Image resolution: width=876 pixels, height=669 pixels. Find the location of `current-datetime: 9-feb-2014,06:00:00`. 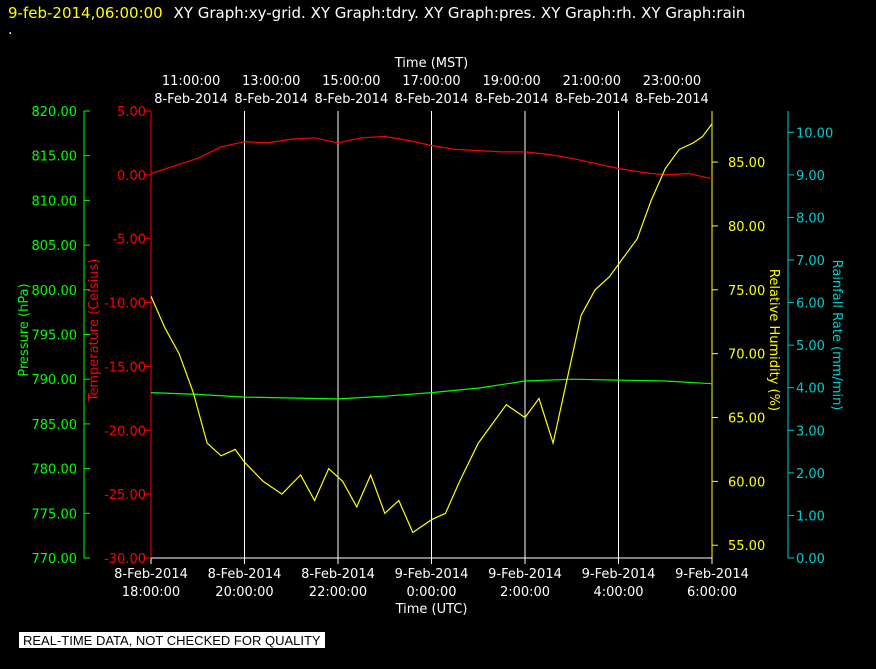

current-datetime: 9-feb-2014,06:00:00 is located at coordinates (85, 13).